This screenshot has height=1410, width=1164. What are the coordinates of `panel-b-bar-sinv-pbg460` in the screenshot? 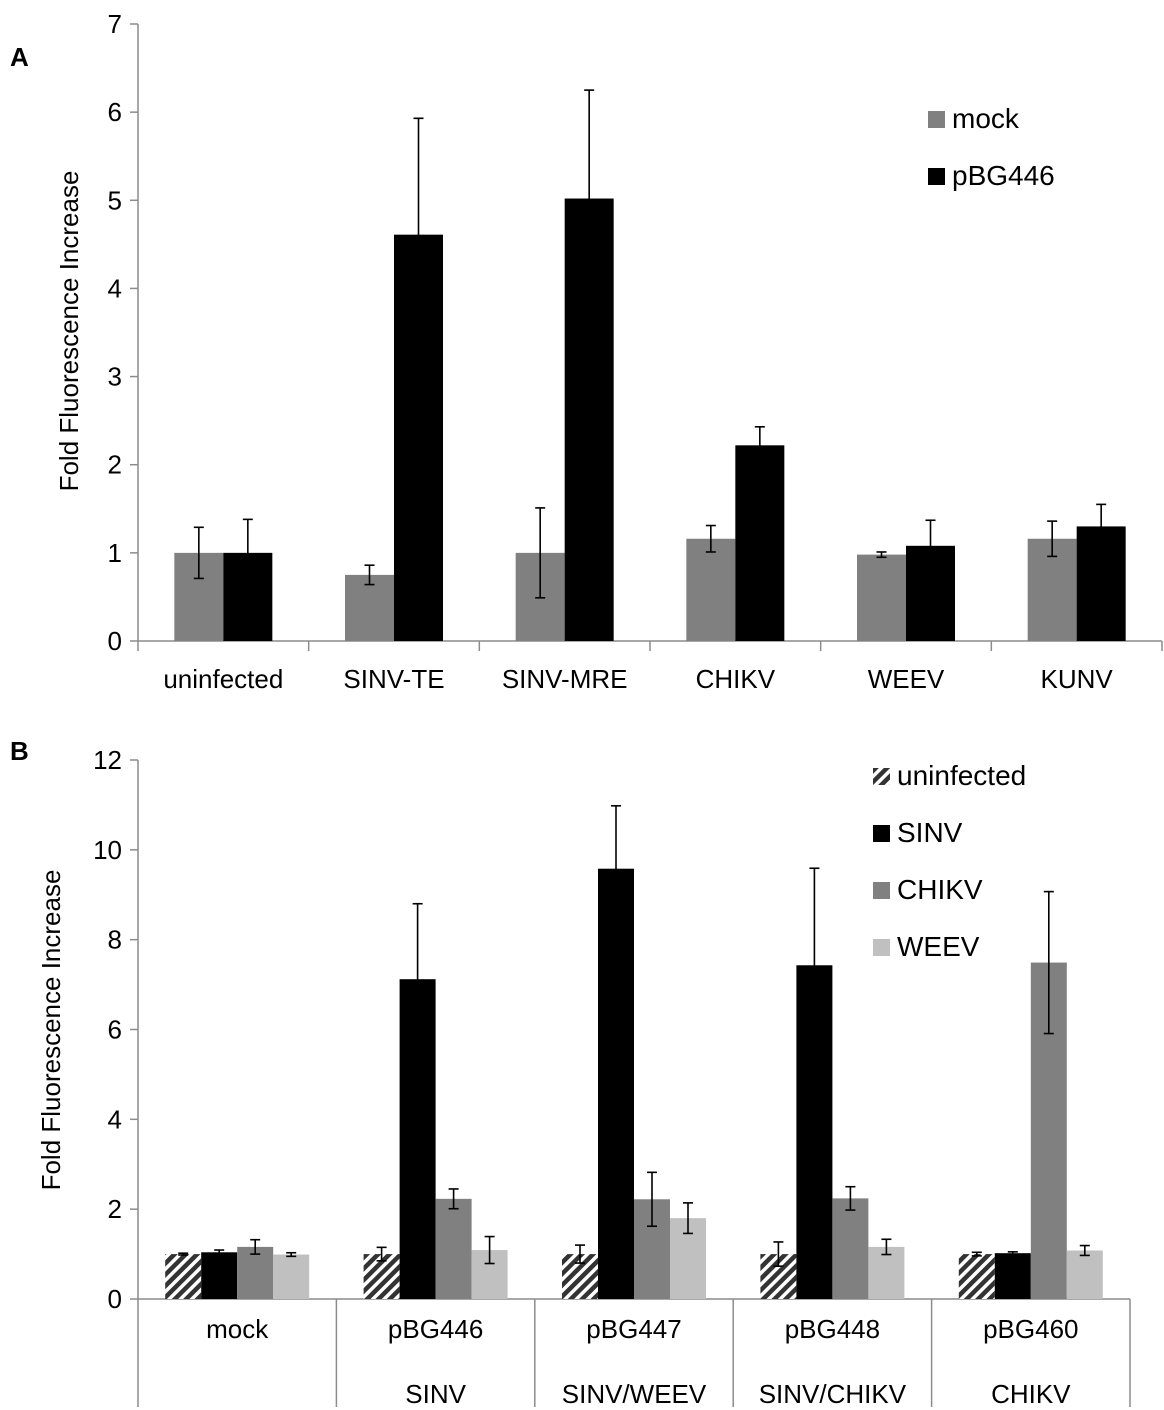 It's located at (1012, 1276).